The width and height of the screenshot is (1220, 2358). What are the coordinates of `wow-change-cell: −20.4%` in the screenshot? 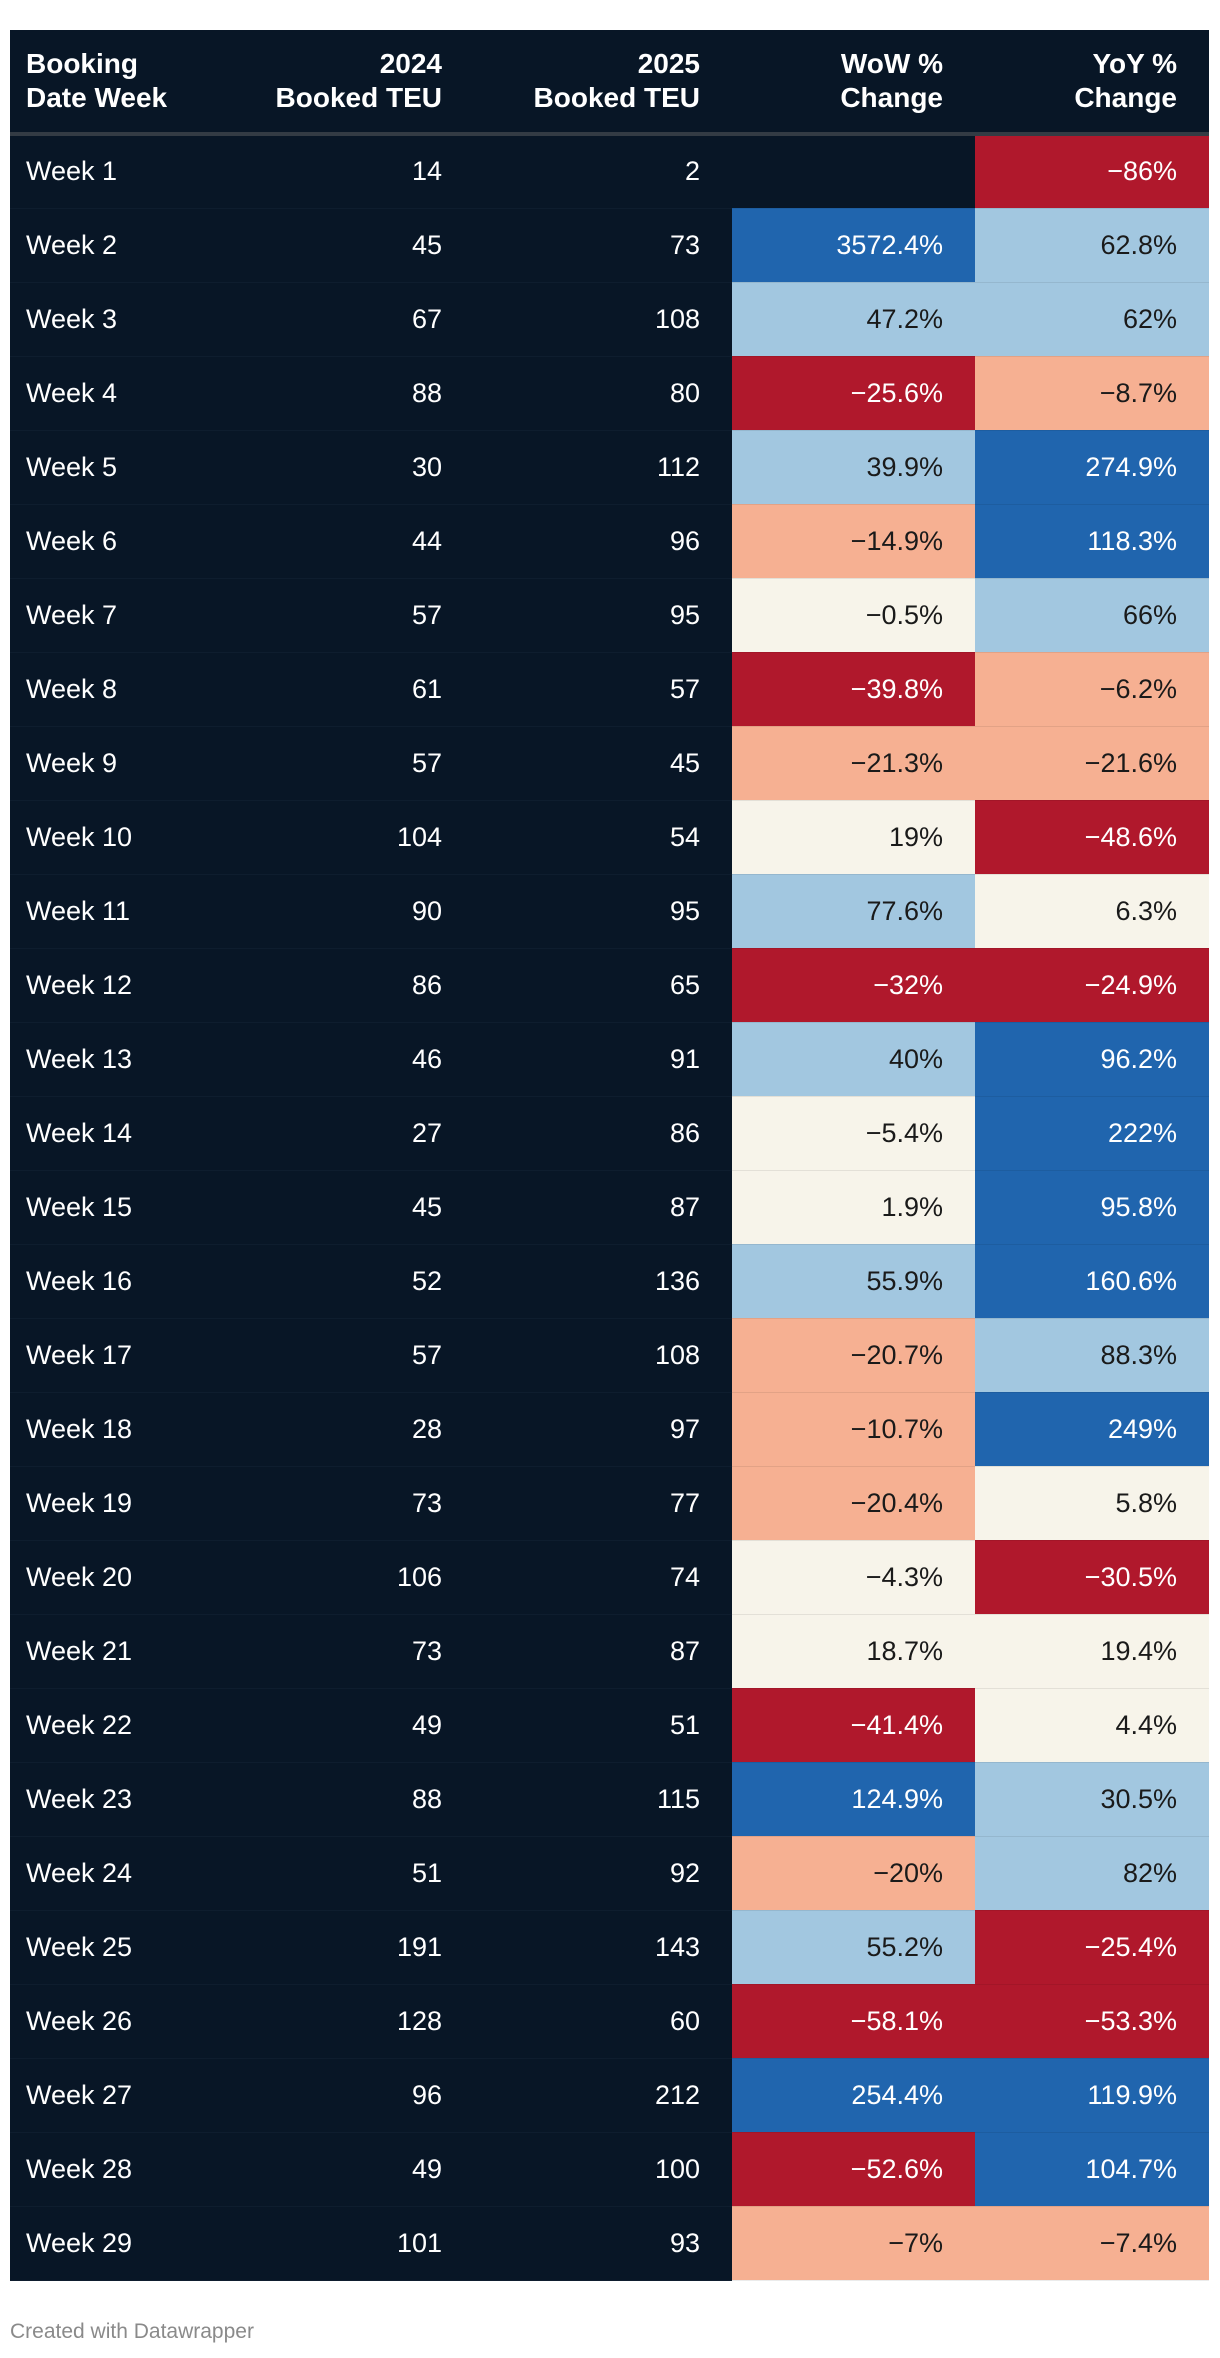 It's located at (853, 1503).